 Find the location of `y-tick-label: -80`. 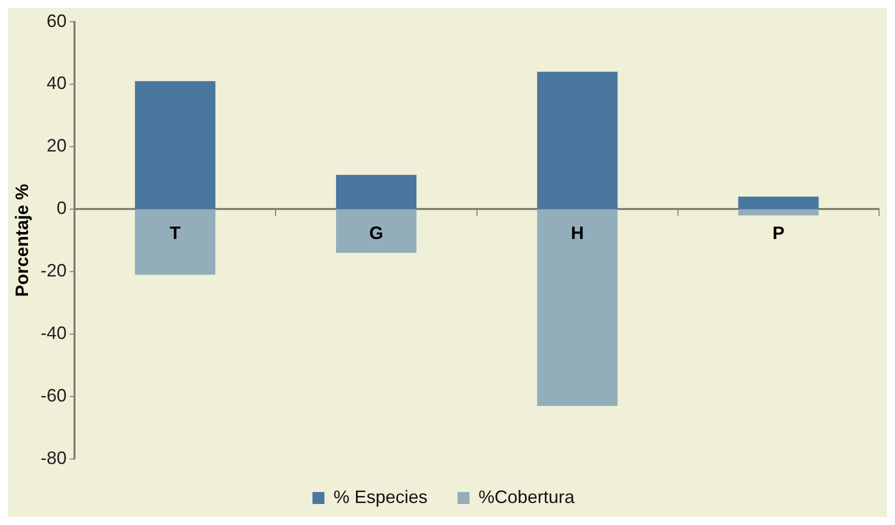

y-tick-label: -80 is located at coordinates (53, 458).